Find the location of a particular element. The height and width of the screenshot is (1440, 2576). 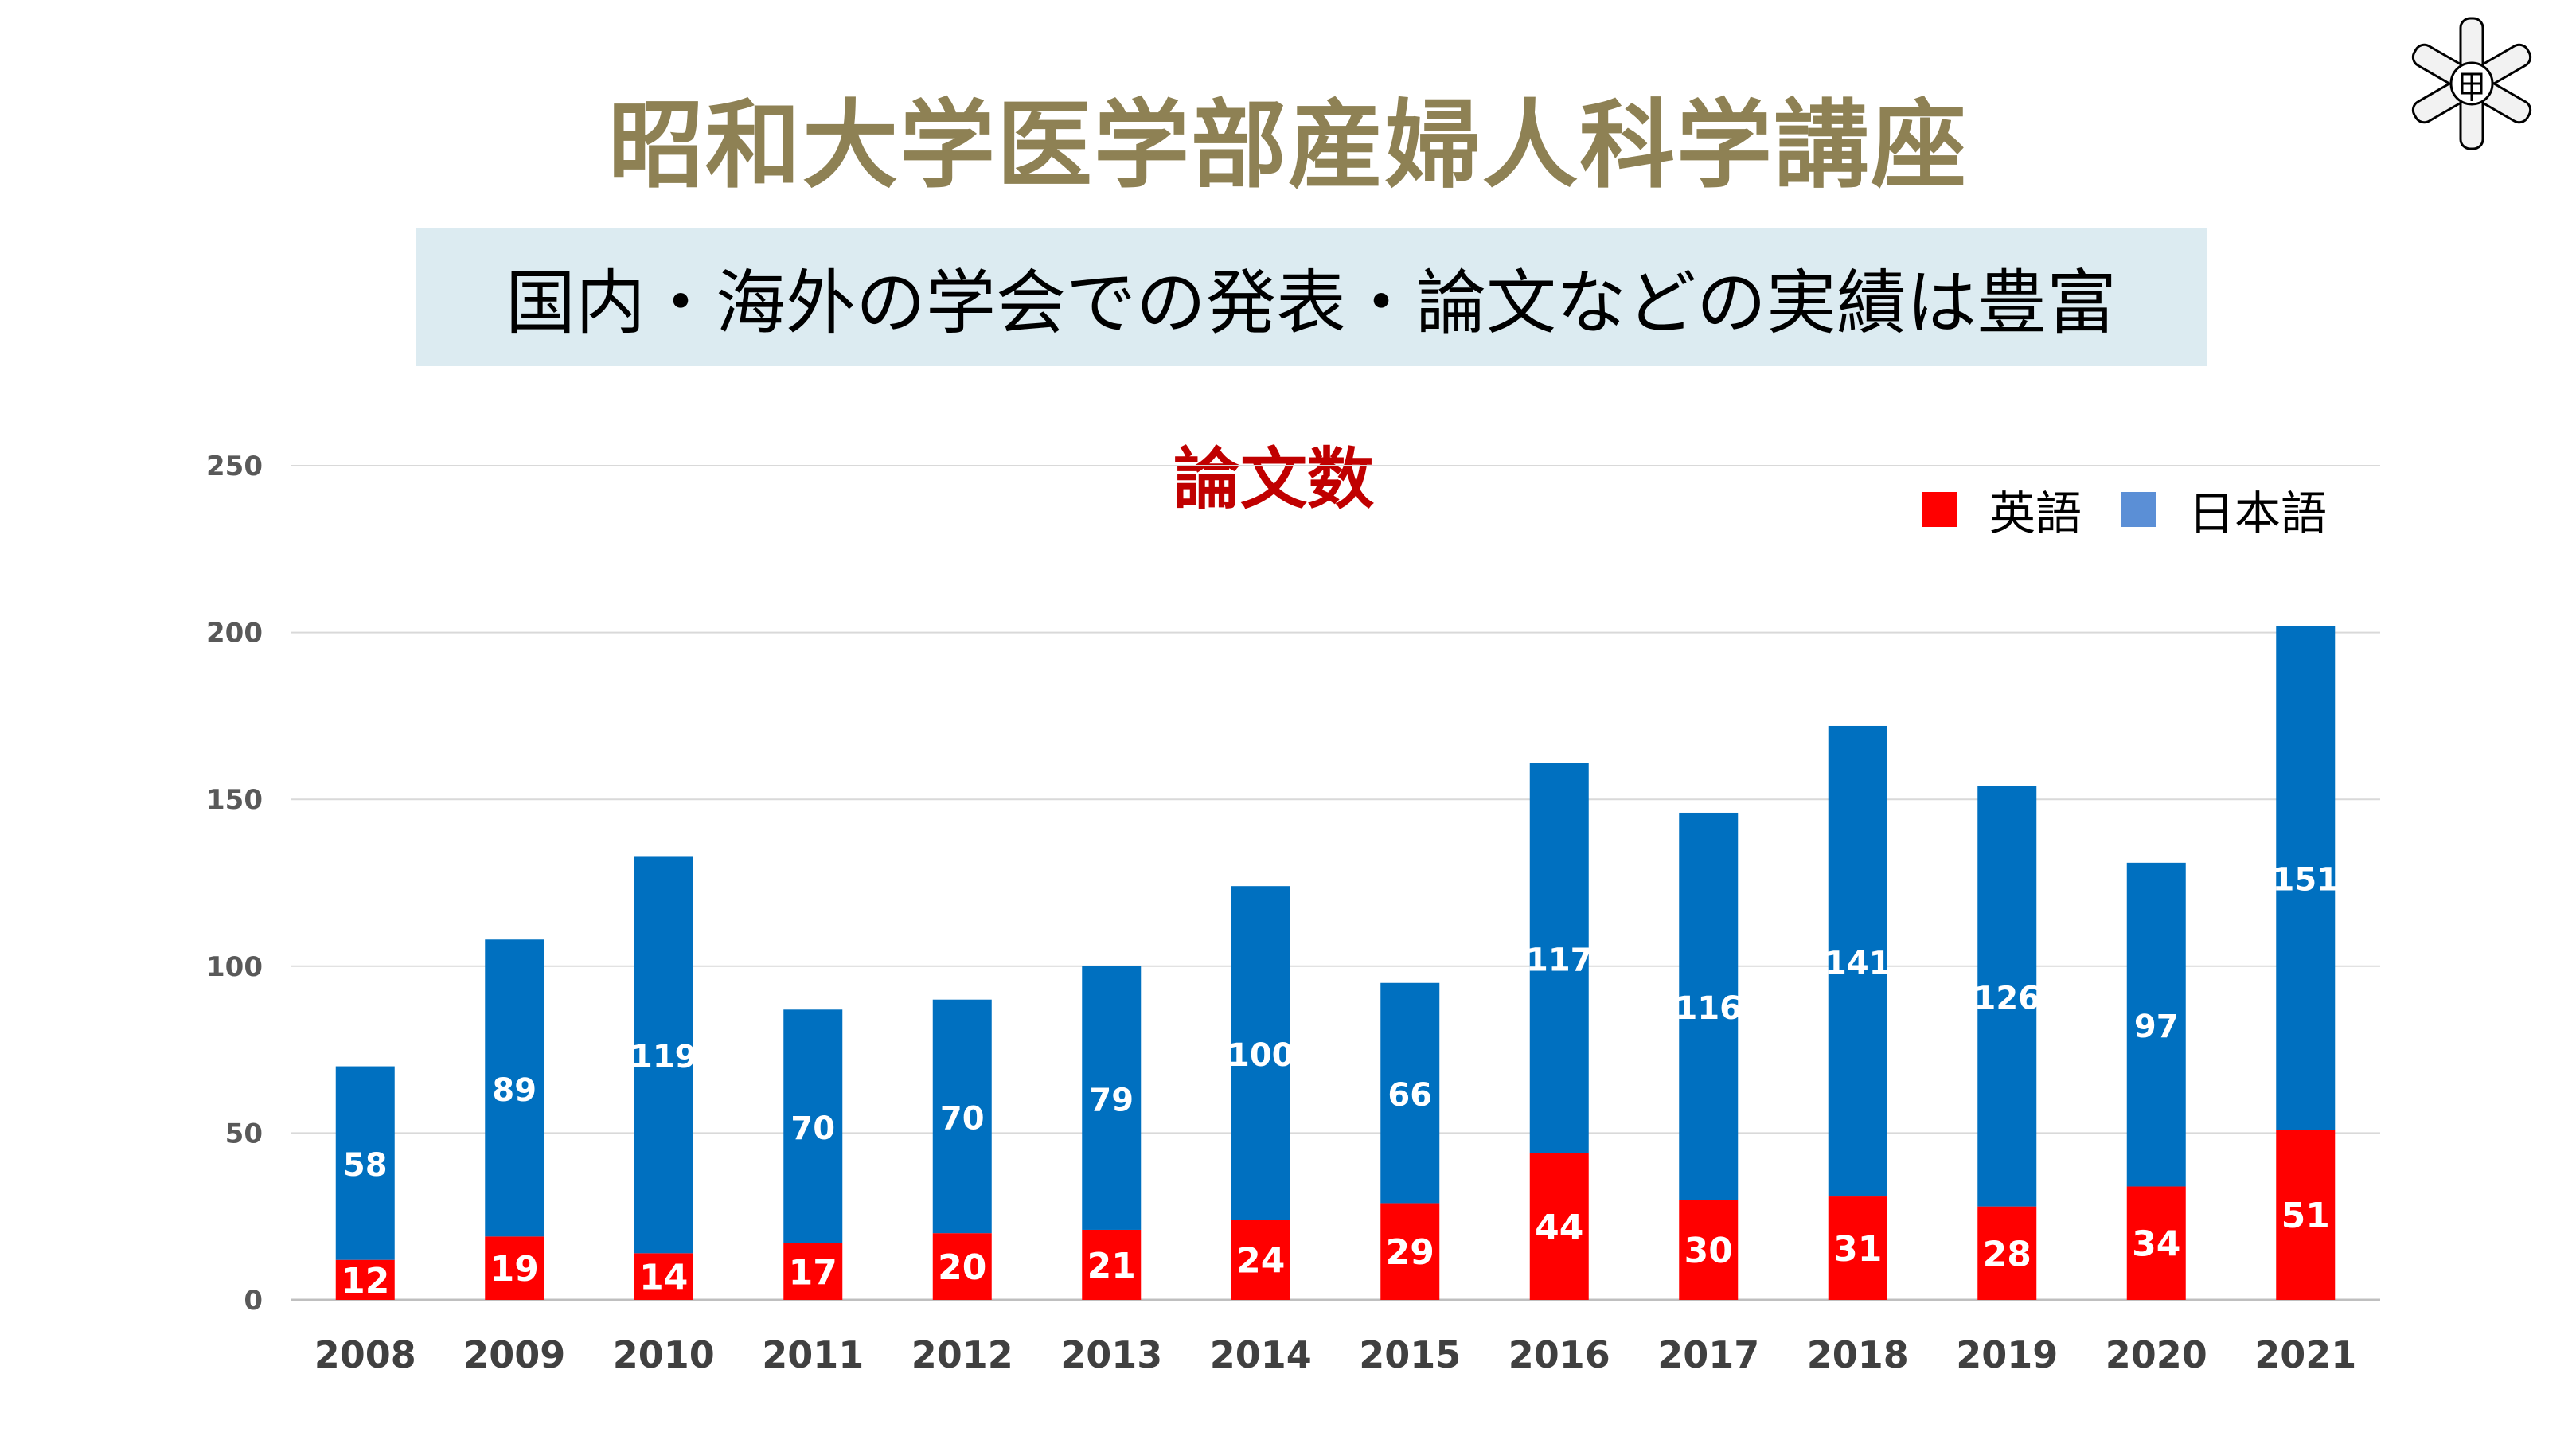

data-label-japanese: 79 is located at coordinates (1111, 1100).